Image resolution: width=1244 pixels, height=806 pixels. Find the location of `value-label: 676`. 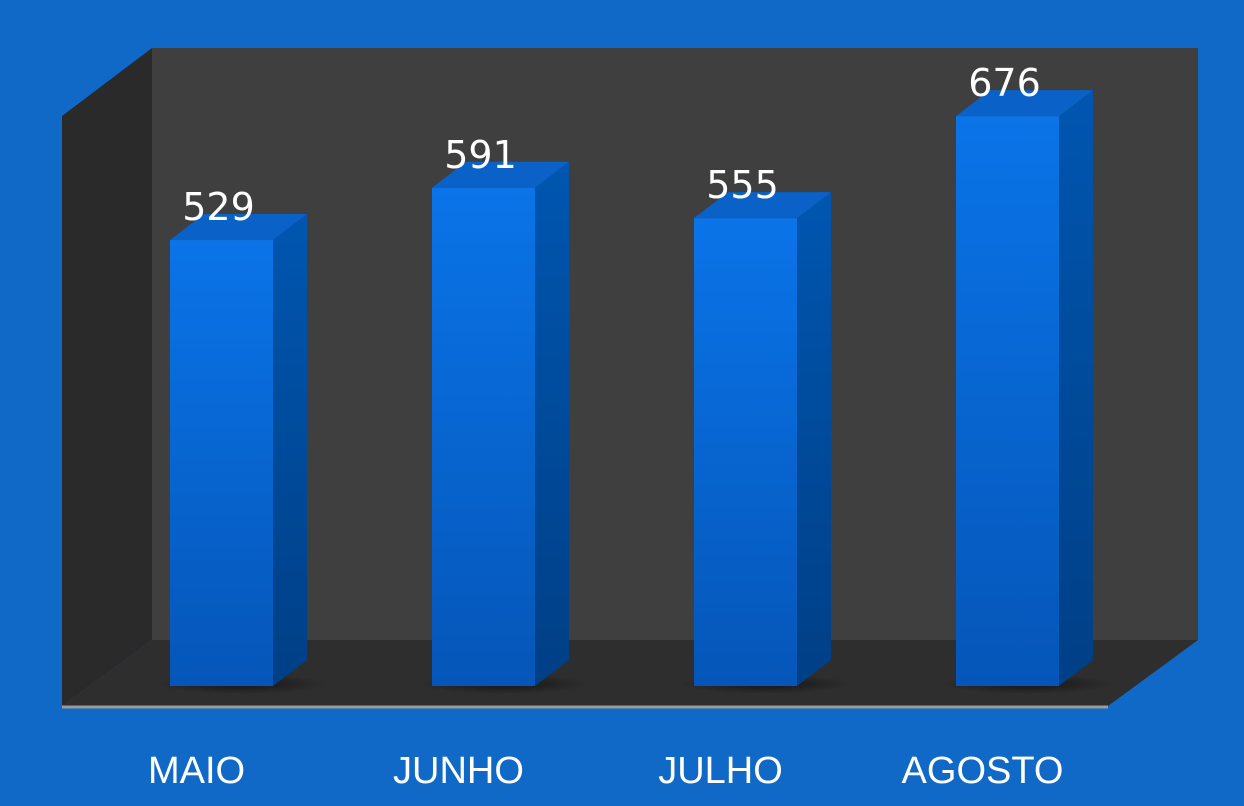

value-label: 676 is located at coordinates (1004, 83).